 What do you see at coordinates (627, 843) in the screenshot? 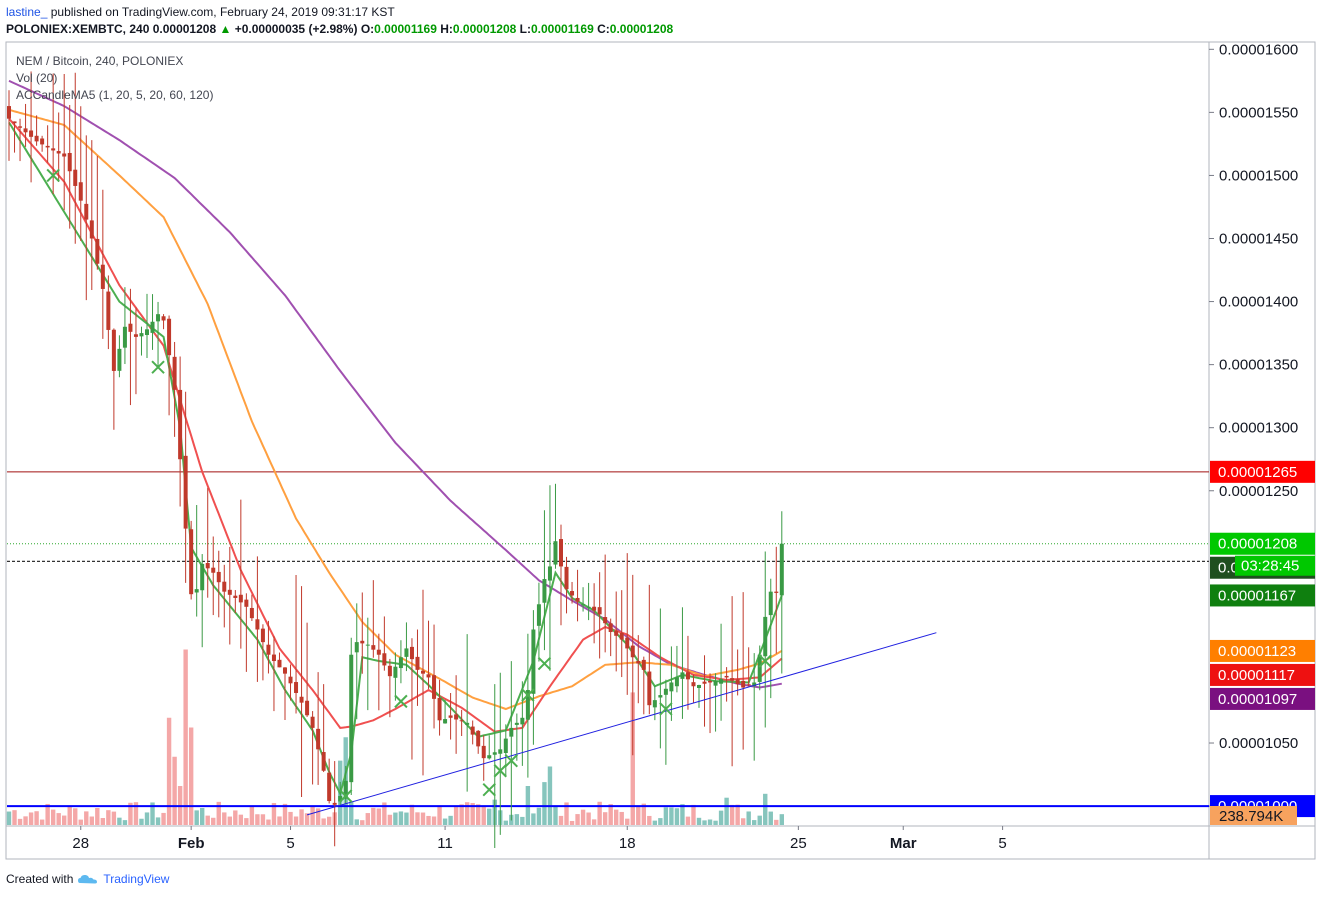
I see `time-tick-label: 18` at bounding box center [627, 843].